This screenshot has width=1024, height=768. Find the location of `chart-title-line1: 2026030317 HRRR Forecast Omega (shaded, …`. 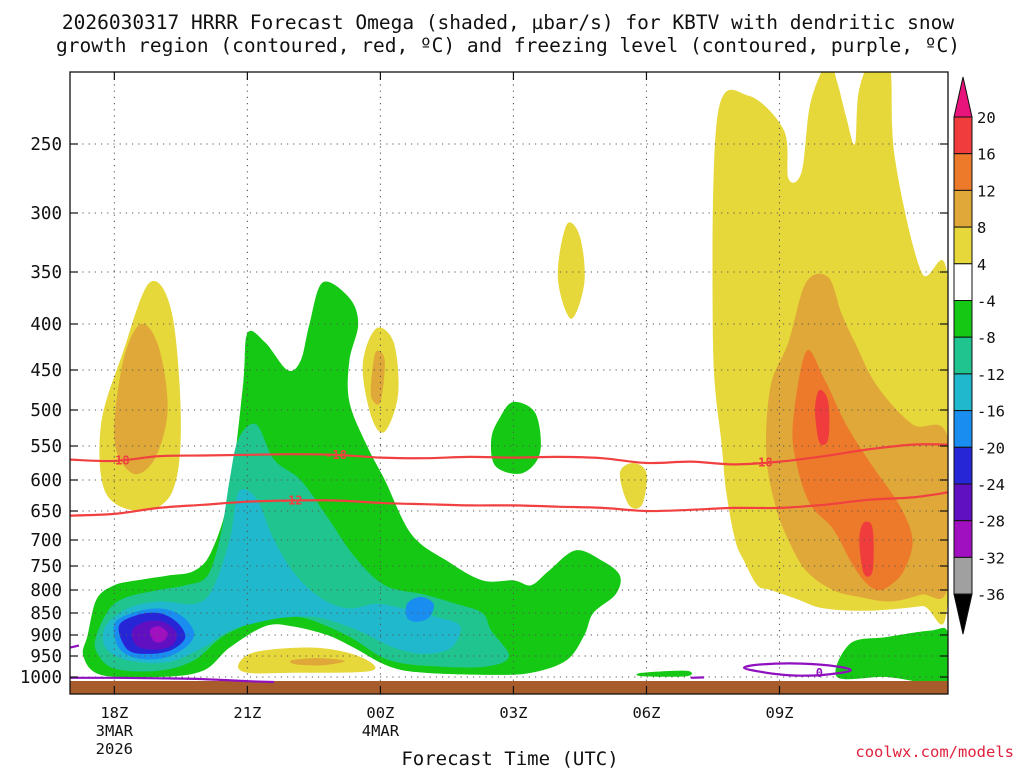

chart-title-line1: 2026030317 HRRR Forecast Omega (shaded, … is located at coordinates (508, 22).